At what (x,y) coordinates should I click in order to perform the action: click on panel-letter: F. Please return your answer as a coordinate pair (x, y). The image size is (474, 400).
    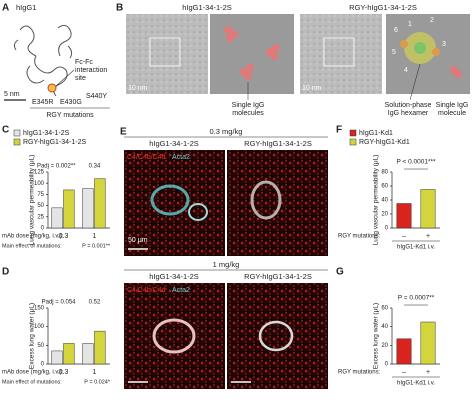
    Looking at the image, I should click on (339, 130).